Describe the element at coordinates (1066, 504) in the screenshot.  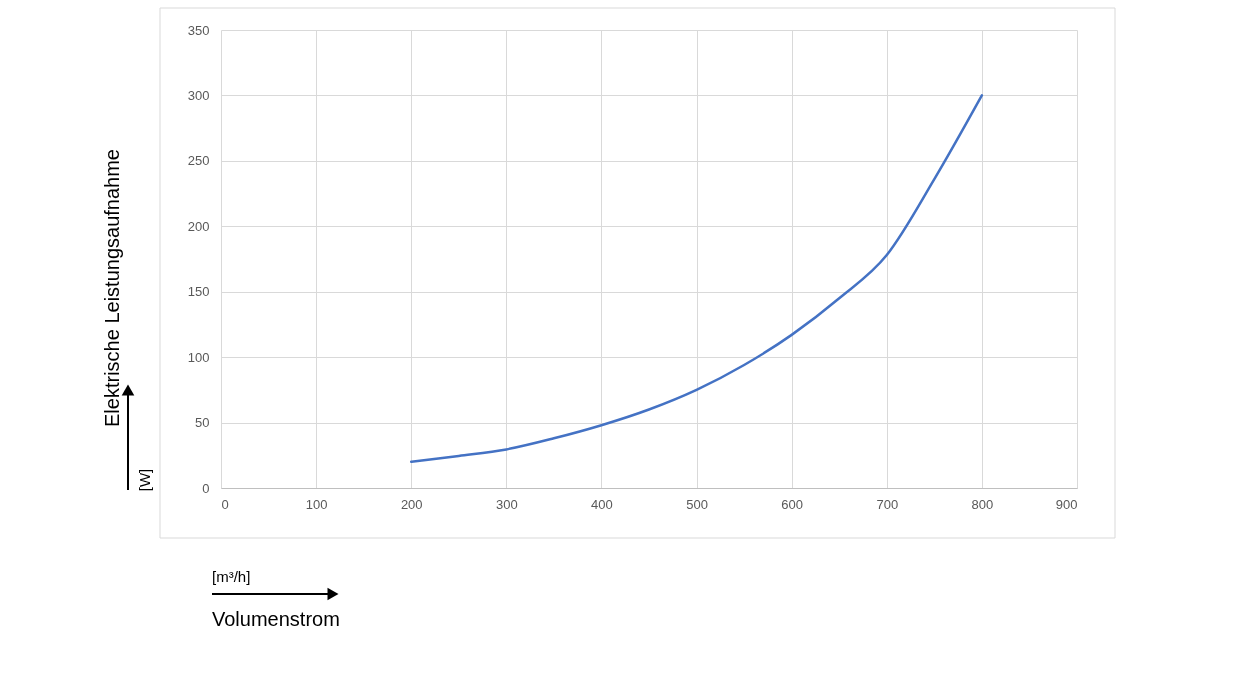
I see `x-tick-label: 900` at that location.